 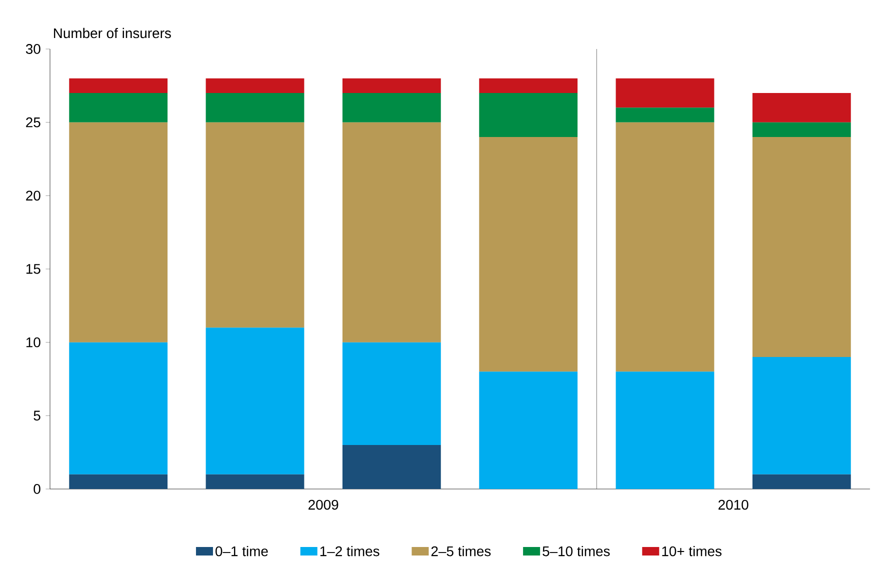 What do you see at coordinates (733, 505) in the screenshot?
I see `text: 2010` at bounding box center [733, 505].